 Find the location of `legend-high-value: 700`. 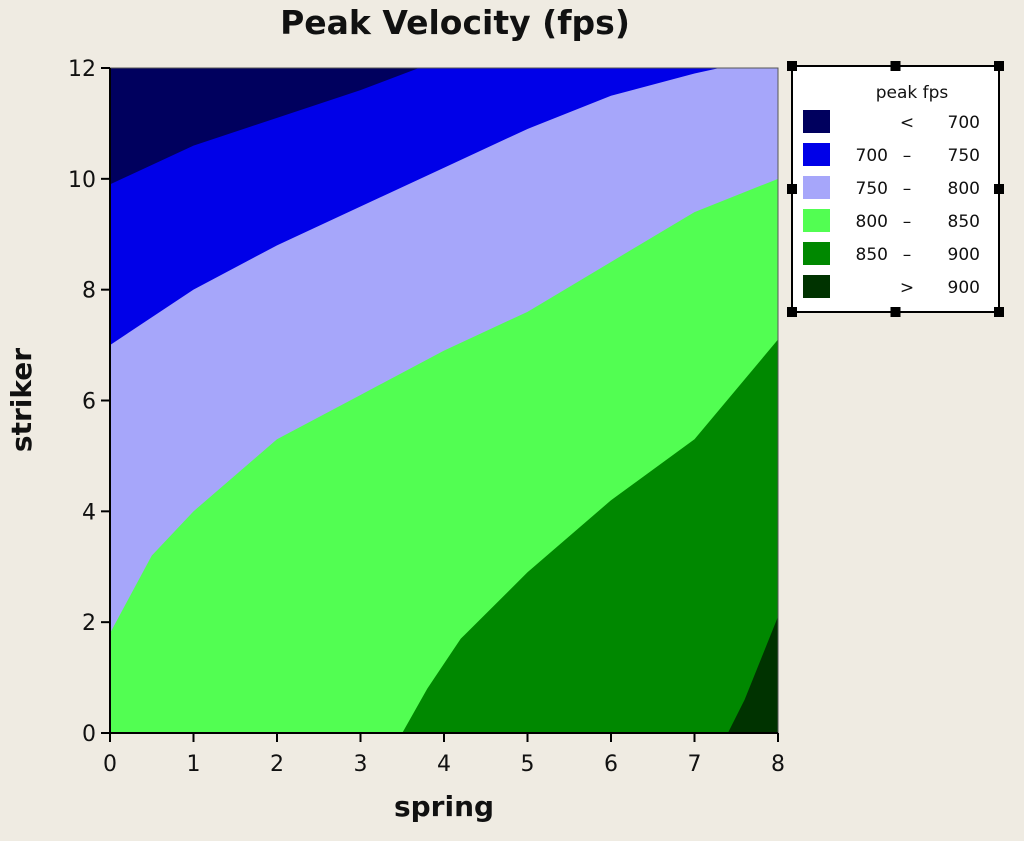

legend-high-value: 700 is located at coordinates (964, 123).